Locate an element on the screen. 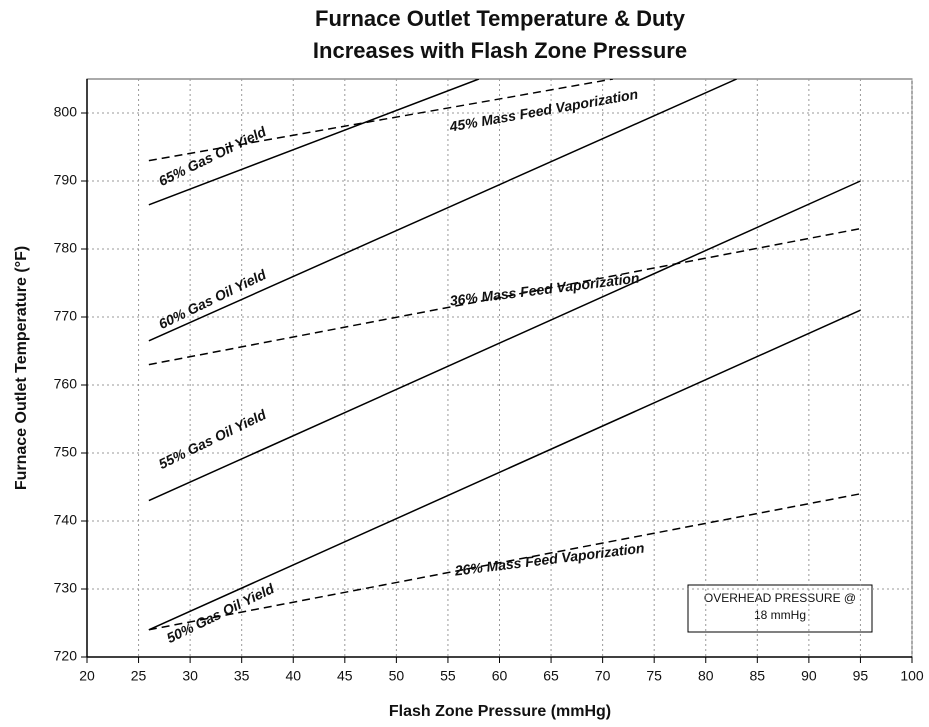  line-label: 36% Mass Feed Vaporization is located at coordinates (544, 289).